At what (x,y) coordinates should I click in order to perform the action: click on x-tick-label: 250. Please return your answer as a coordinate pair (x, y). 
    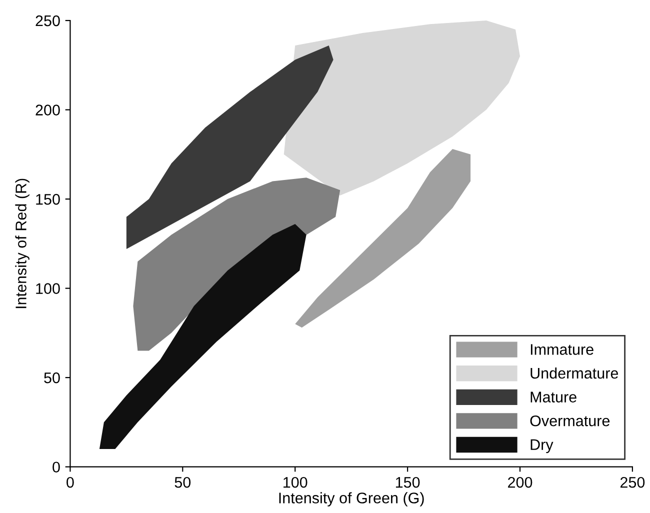
    Looking at the image, I should click on (632, 482).